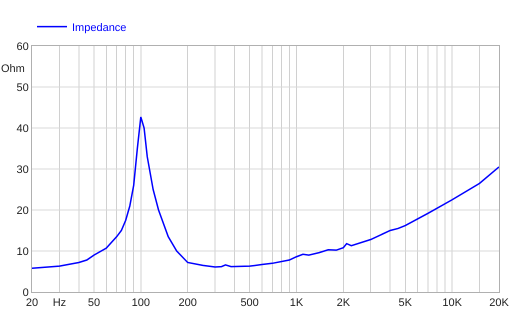  What do you see at coordinates (25, 292) in the screenshot?
I see `y-tick-label: 0` at bounding box center [25, 292].